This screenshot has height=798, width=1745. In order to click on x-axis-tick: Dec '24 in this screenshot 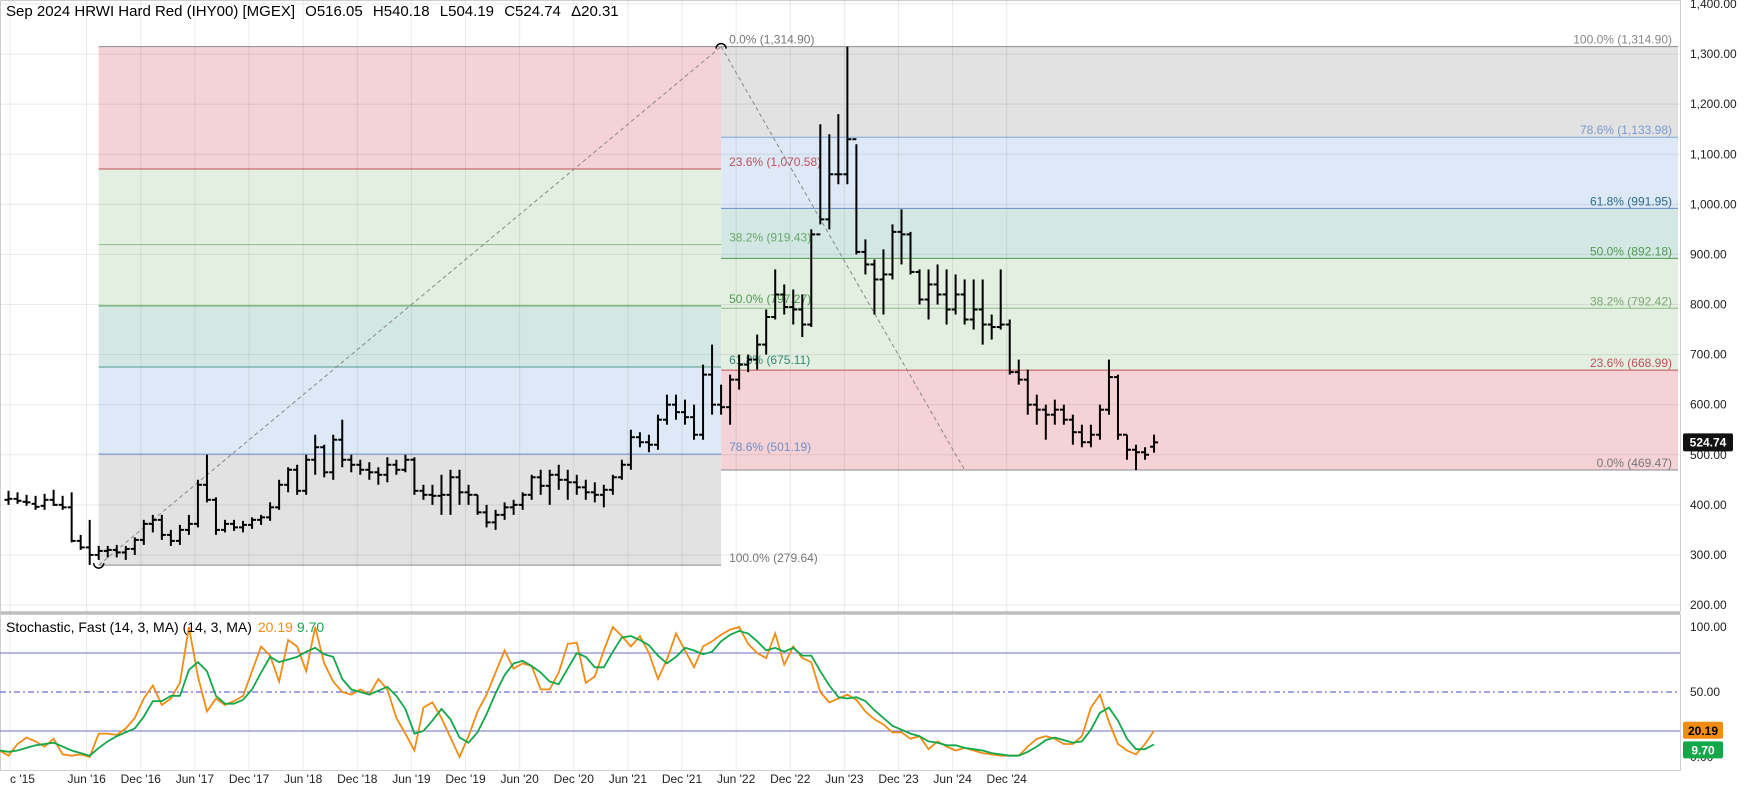, I will do `click(1007, 779)`.